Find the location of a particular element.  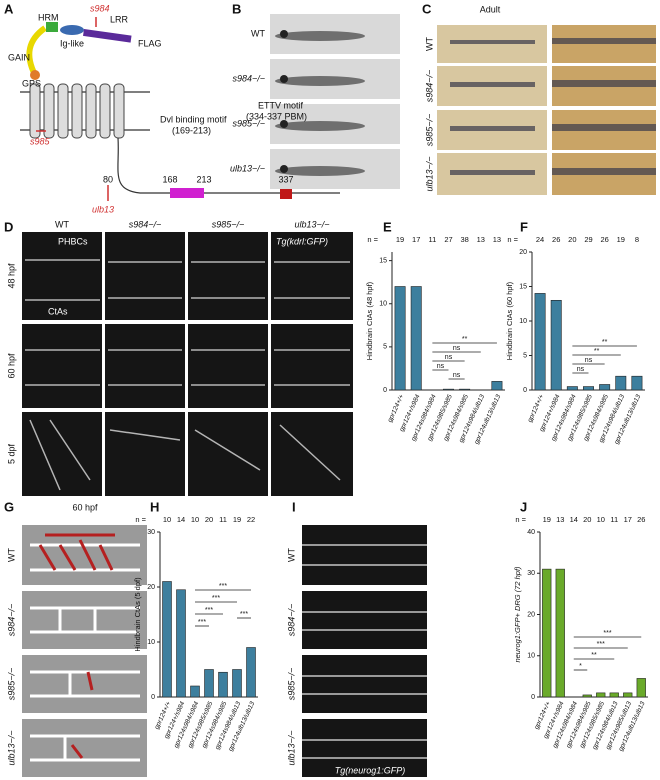

n-value: 29 is located at coordinates (588, 239).